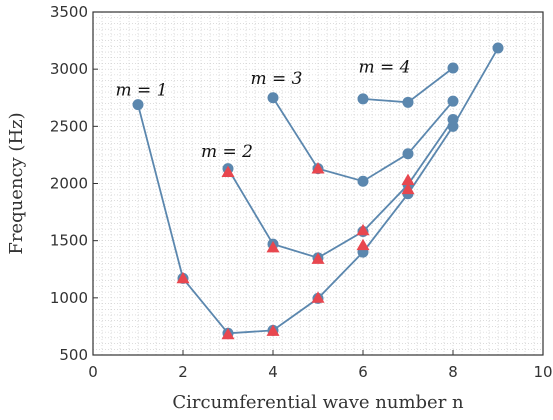 This screenshot has width=553, height=420. What do you see at coordinates (318, 402) in the screenshot?
I see `x-axis-label: Circumferential wave number n` at bounding box center [318, 402].